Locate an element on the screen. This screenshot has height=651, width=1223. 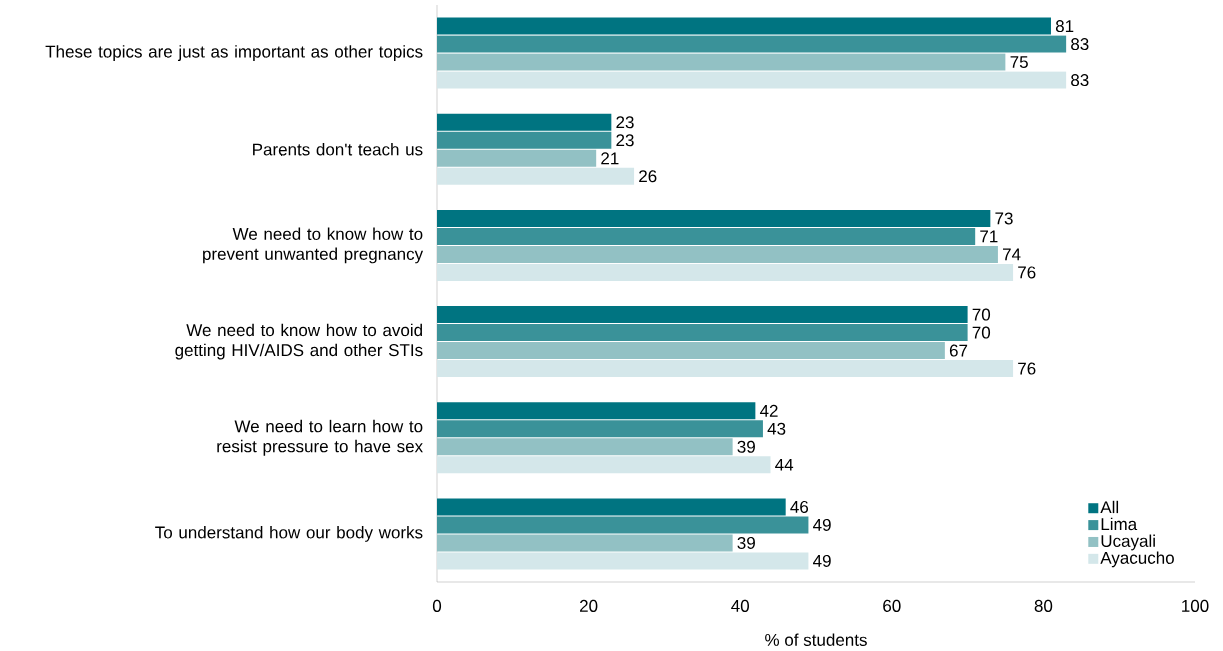
y-tick-label: We need to know how to prevent unwanted pregnancy is located at coordinates (313, 245).